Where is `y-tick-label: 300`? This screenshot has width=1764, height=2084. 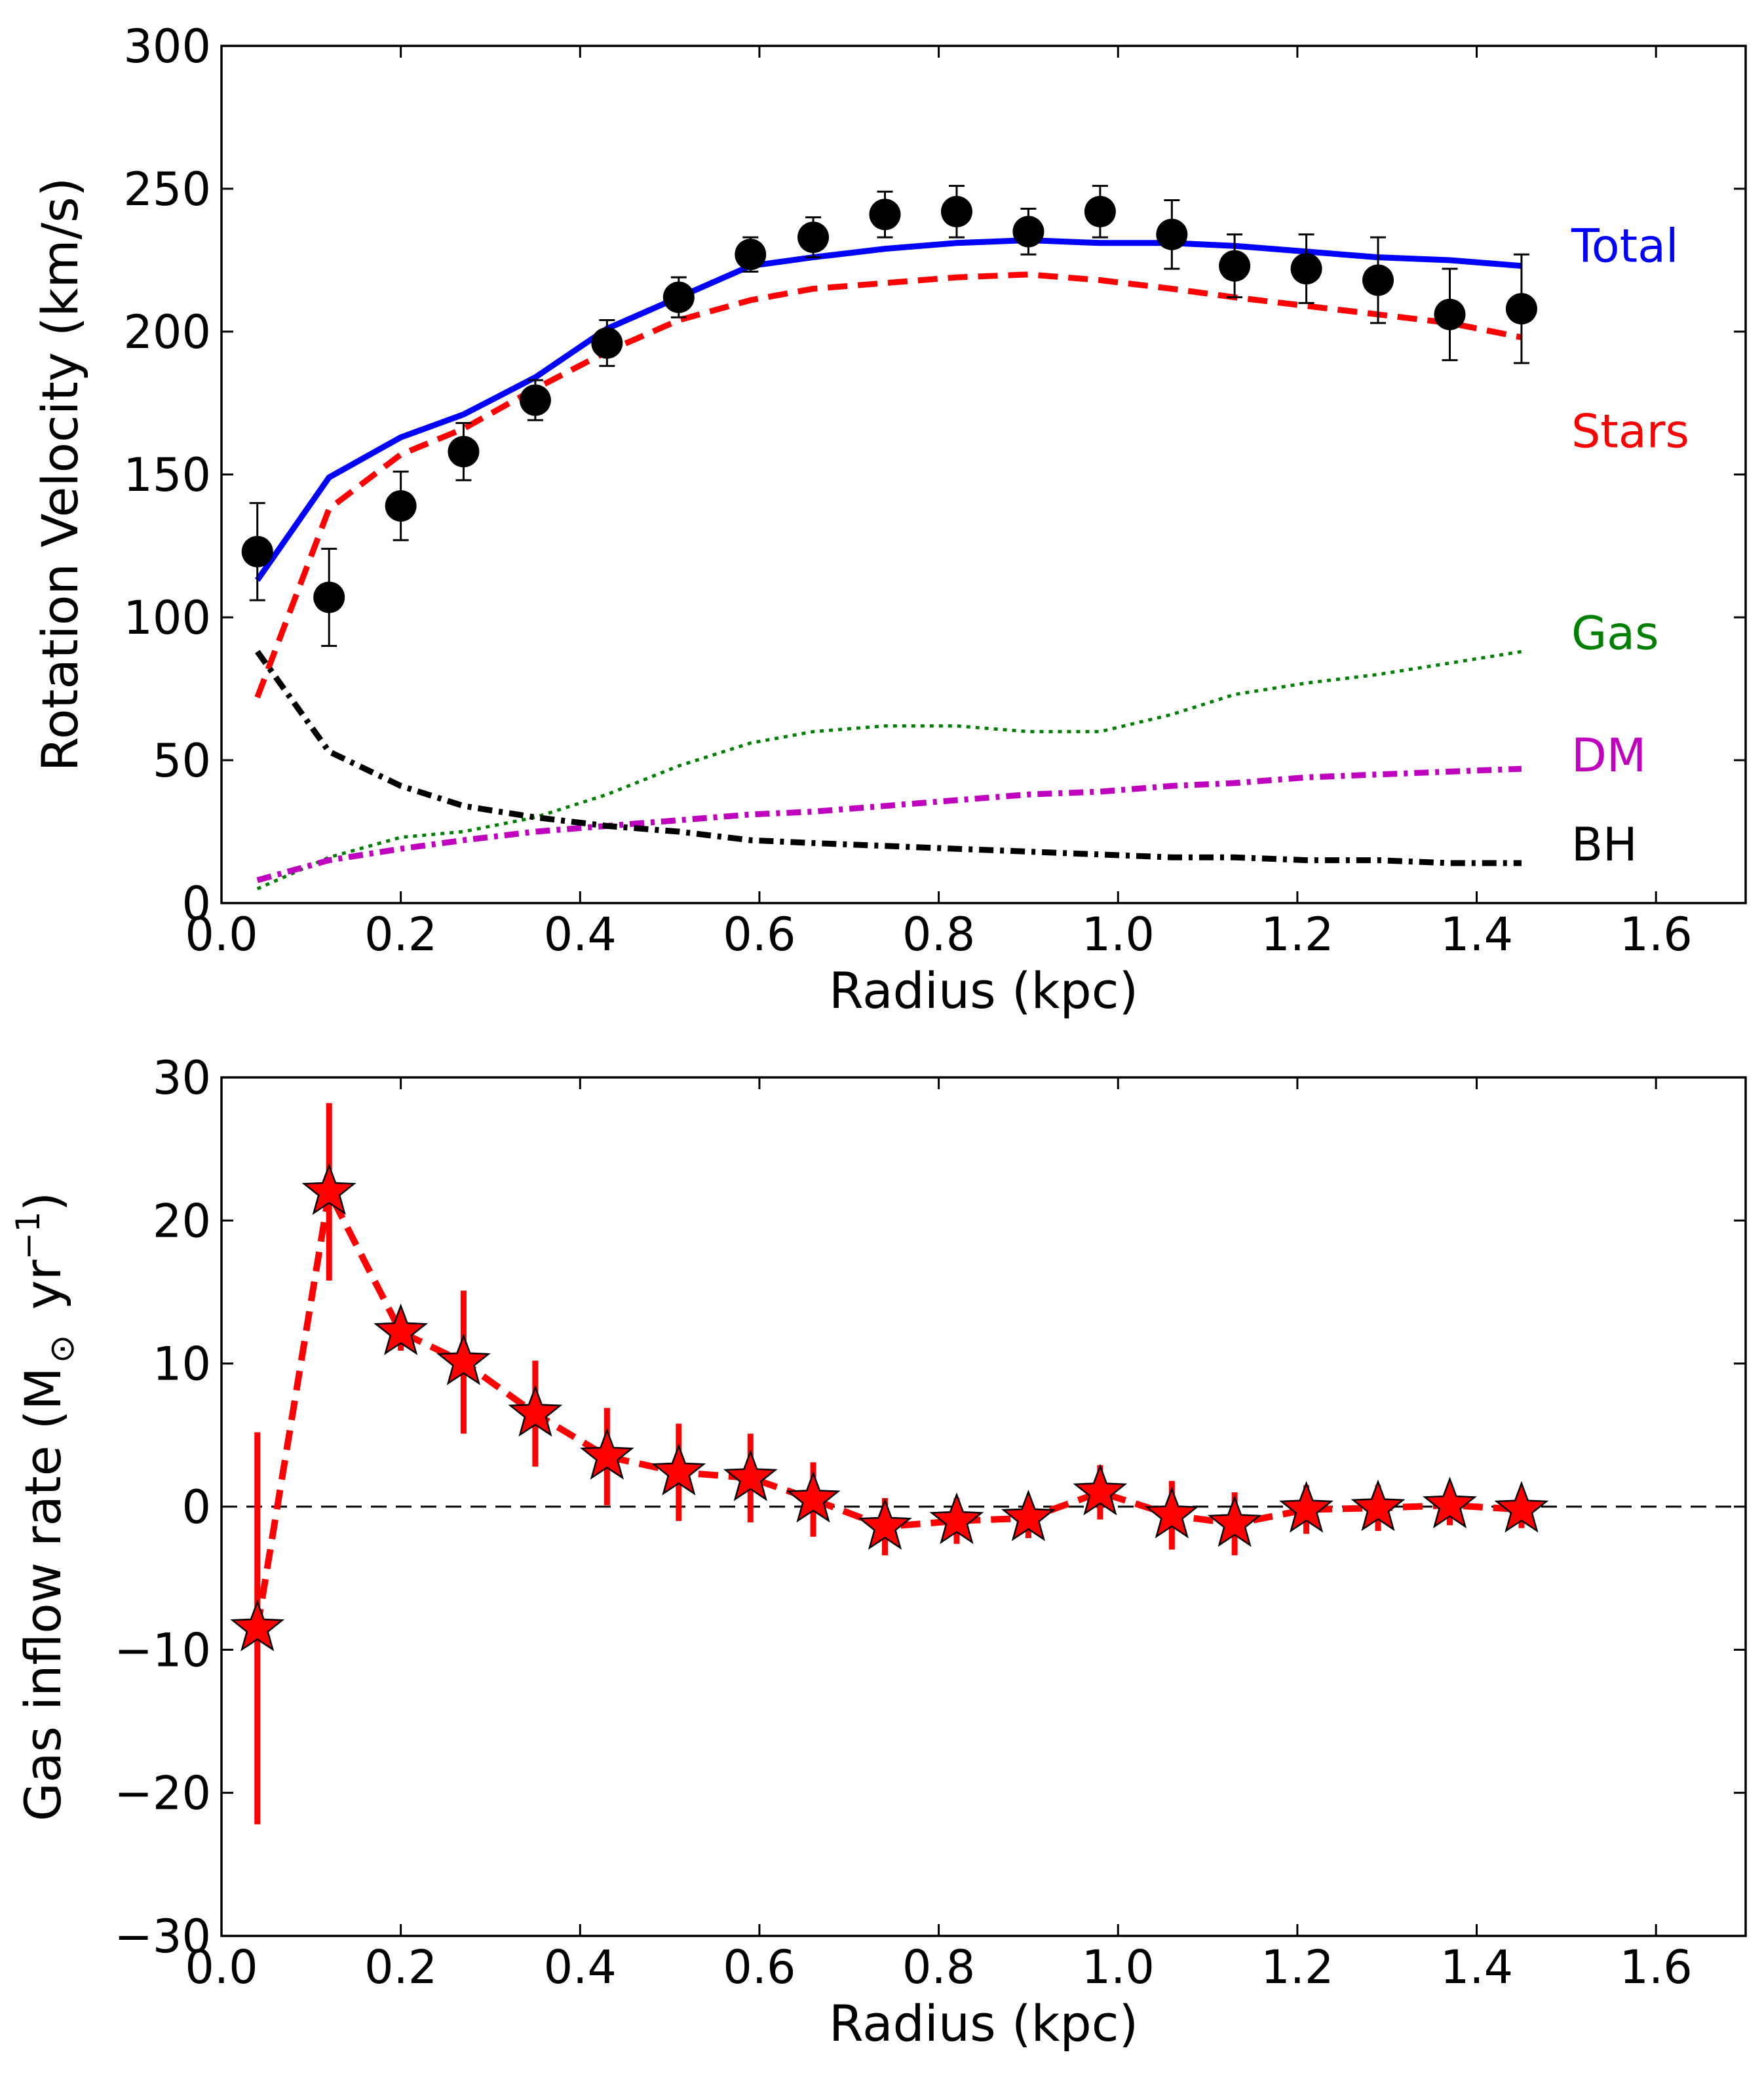 y-tick-label: 300 is located at coordinates (167, 46).